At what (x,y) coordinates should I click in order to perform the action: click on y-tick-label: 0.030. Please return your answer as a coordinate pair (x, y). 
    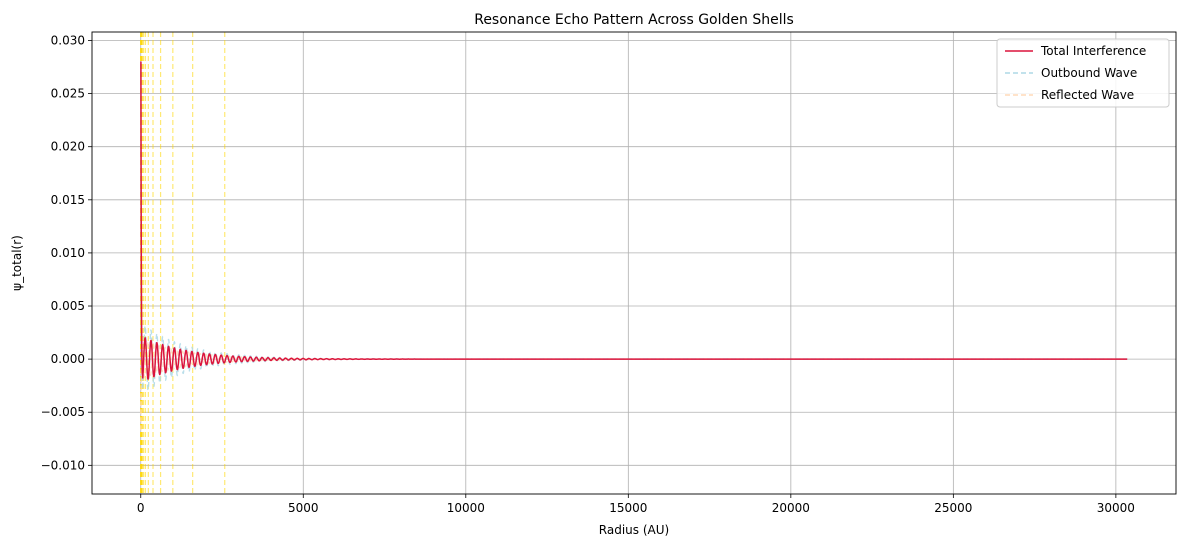
    Looking at the image, I should click on (68, 40).